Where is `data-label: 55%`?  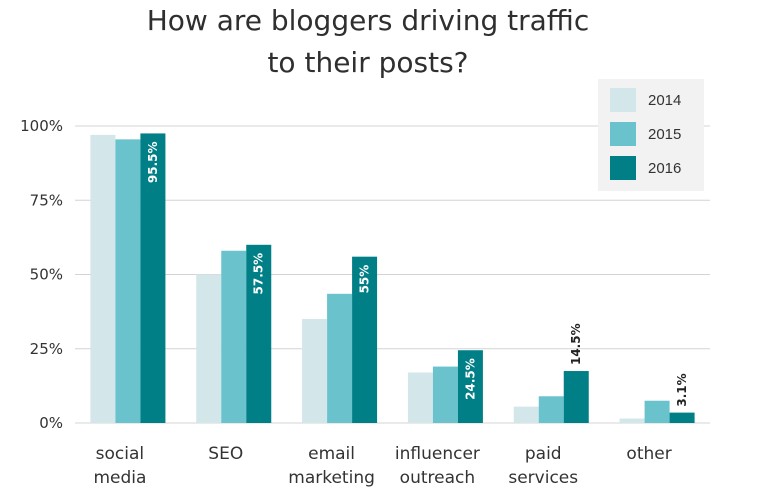
data-label: 55% is located at coordinates (365, 279).